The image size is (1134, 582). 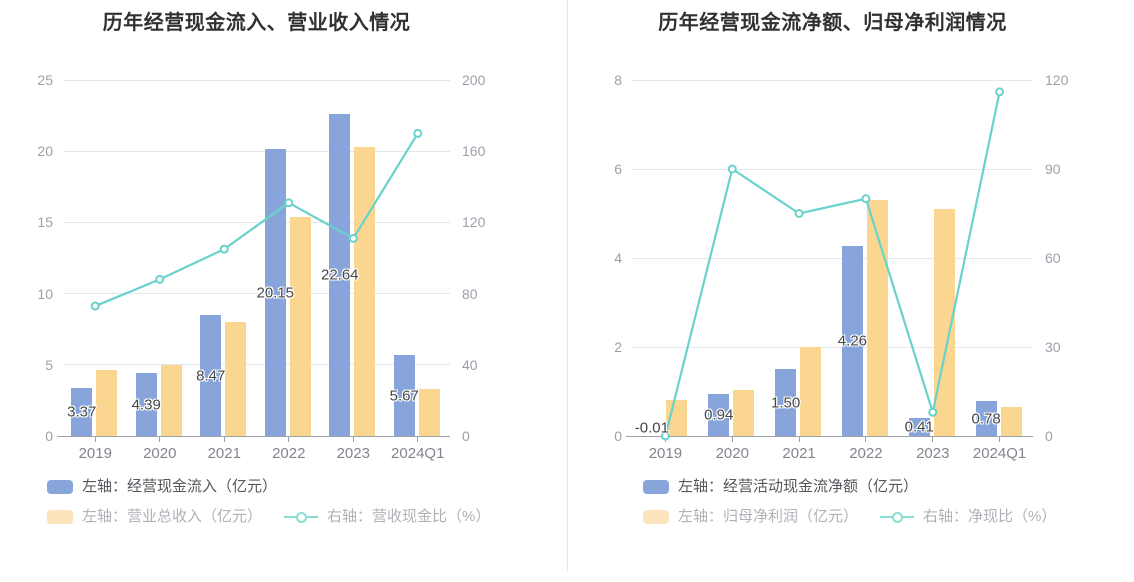 I want to click on bar-value-label: -0.01, so click(x=652, y=428).